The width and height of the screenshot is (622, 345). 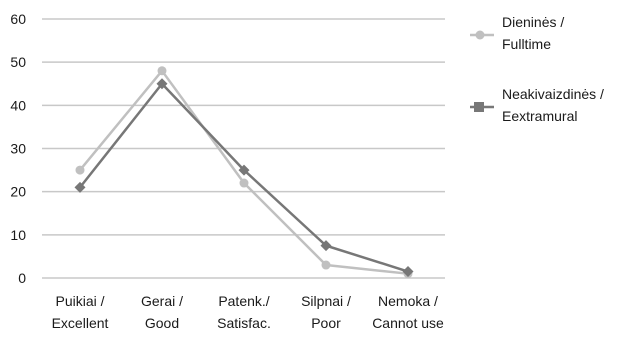 What do you see at coordinates (244, 312) in the screenshot?
I see `x-tick-label-2: Patenk./Satisfac.` at bounding box center [244, 312].